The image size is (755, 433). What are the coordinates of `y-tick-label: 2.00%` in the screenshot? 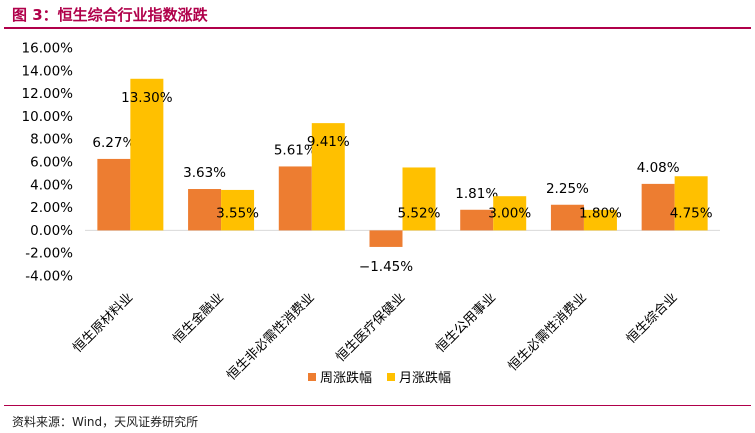 It's located at (51, 208).